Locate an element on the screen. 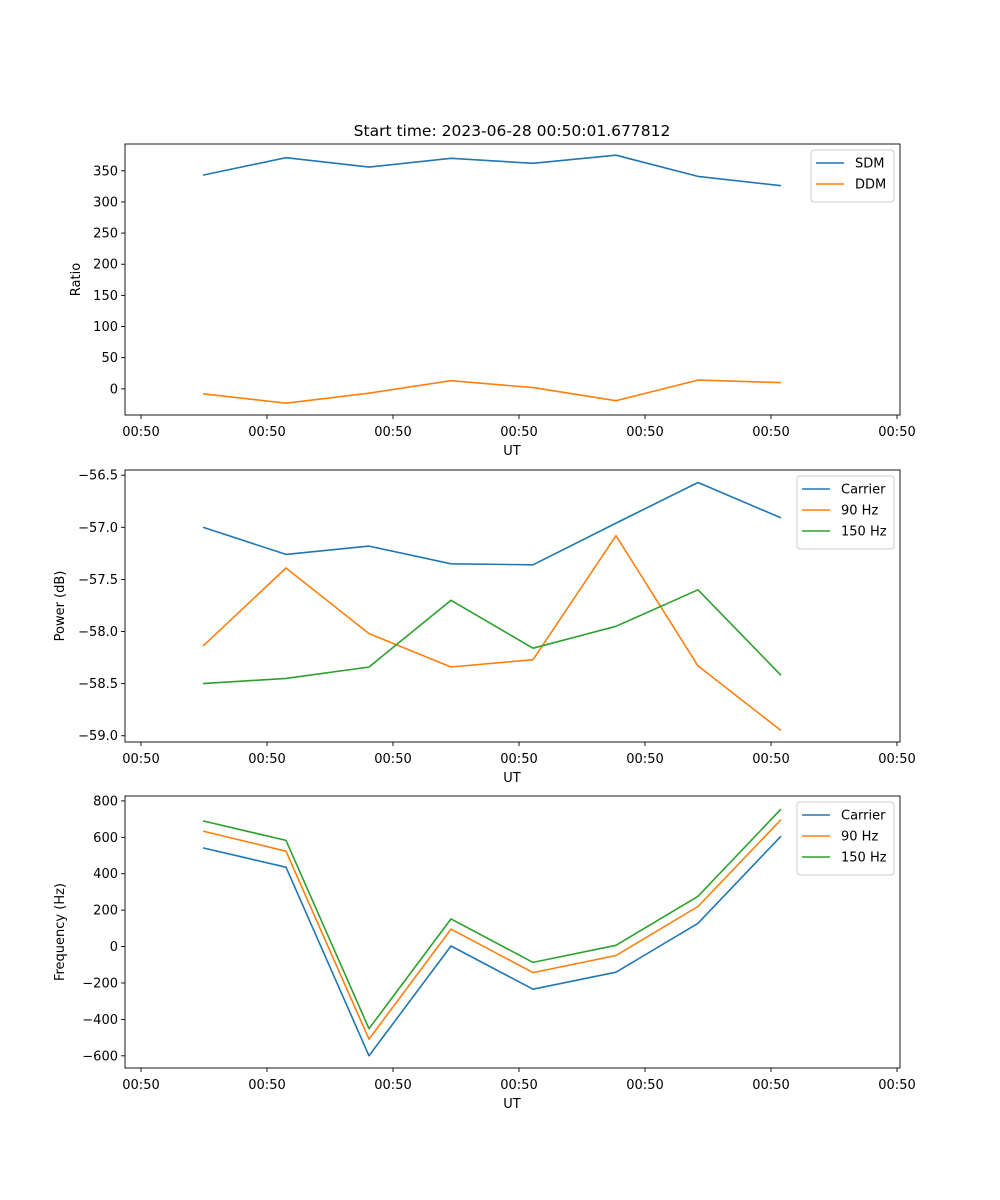 This screenshot has width=1000, height=1200. y-tick-label: −400 is located at coordinates (100, 1020).